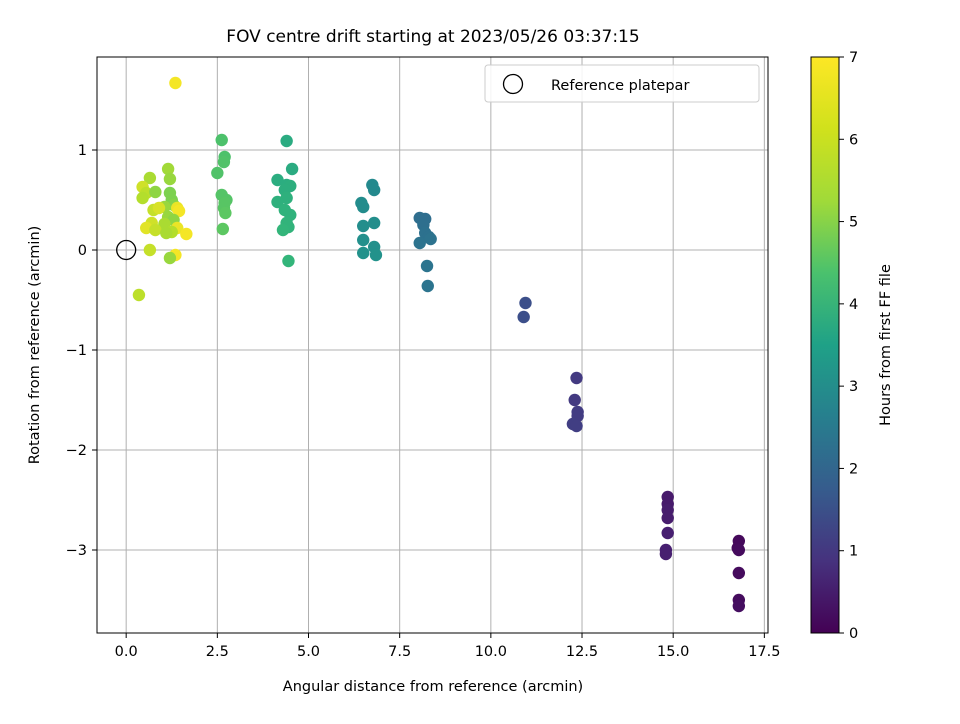 The image size is (960, 724). Describe the element at coordinates (126, 652) in the screenshot. I see `x-tick-label: 0.0` at that location.